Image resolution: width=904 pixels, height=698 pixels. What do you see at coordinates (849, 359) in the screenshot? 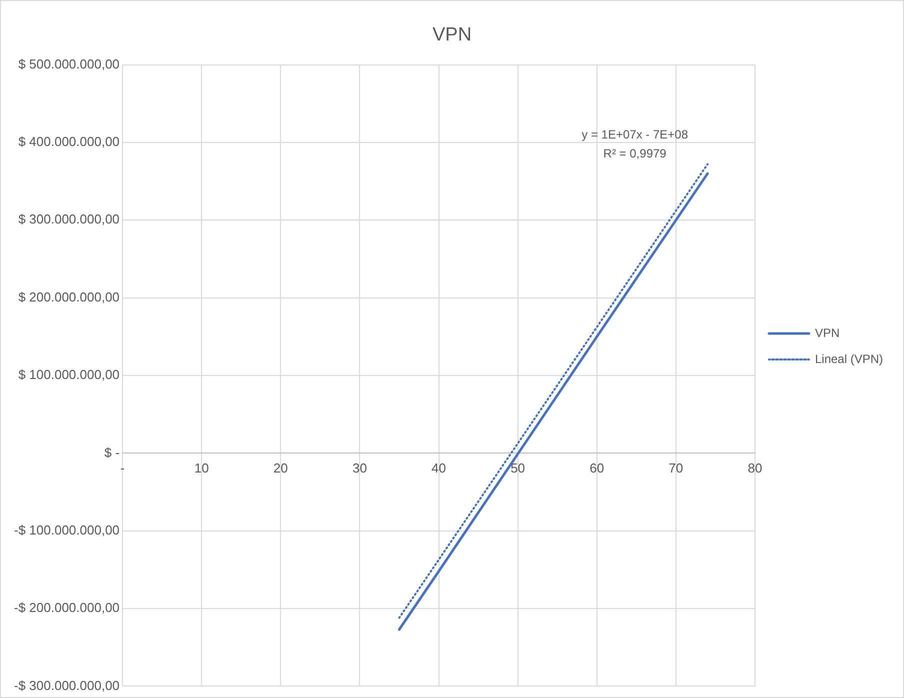
I see `legend-label: Lineal (VPN)` at bounding box center [849, 359].